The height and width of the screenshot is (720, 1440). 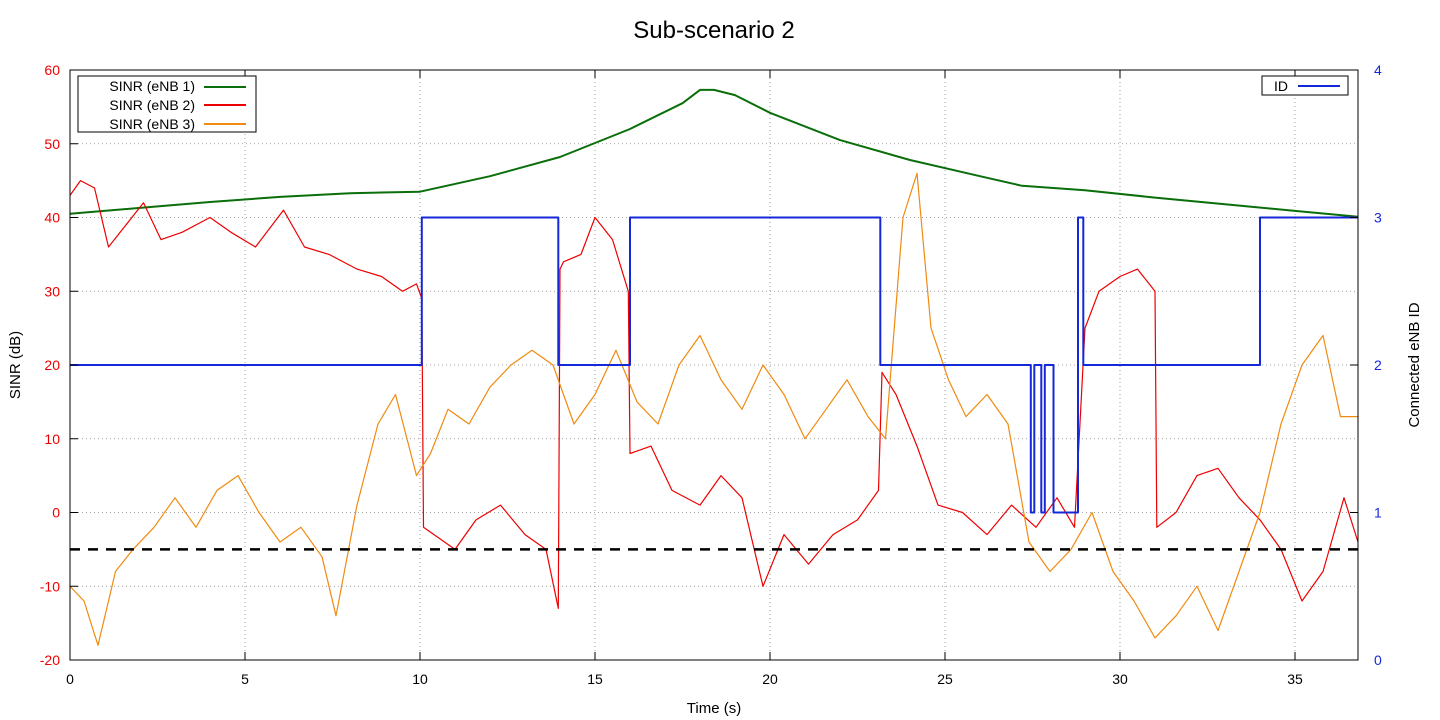 I want to click on chart-title: Sub-scenario 2, so click(x=713, y=30).